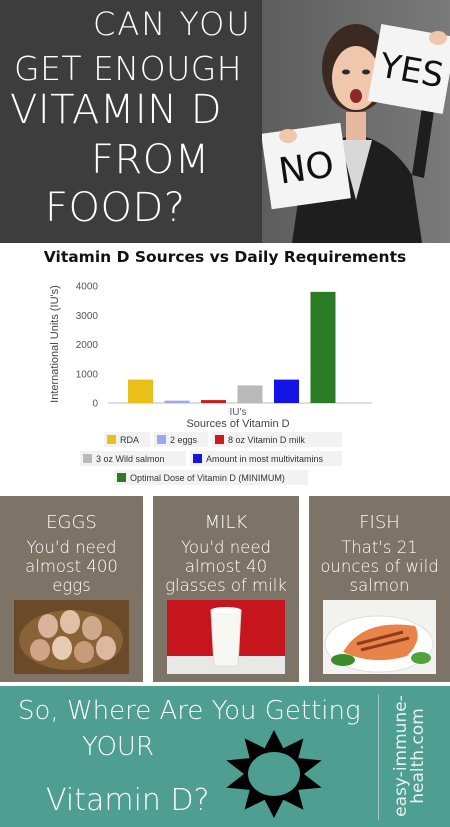  I want to click on no-sign: NO, so click(306, 166).